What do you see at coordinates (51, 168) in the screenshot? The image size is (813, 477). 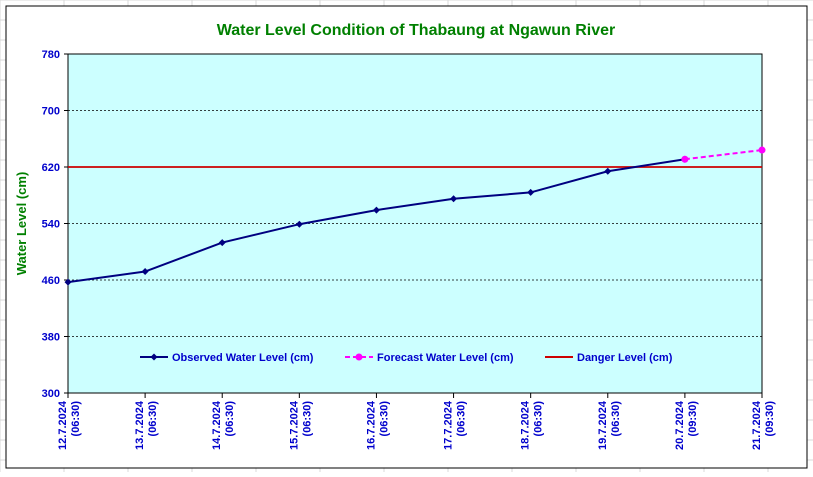 I see `y-tick-label: 620` at bounding box center [51, 168].